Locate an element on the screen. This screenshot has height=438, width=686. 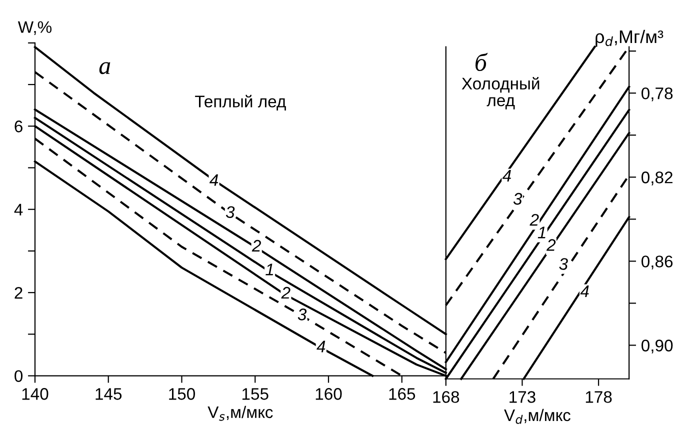
x-tick-label: 145 is located at coordinates (109, 394).